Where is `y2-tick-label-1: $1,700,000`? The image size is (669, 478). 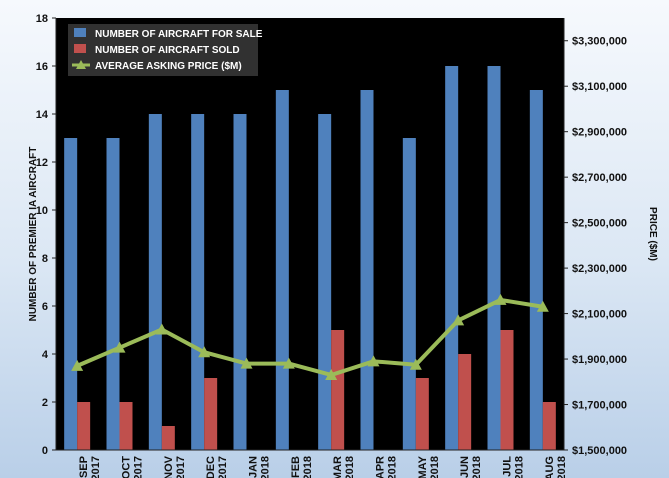
y2-tick-label-1: $1,700,000 is located at coordinates (599, 406).